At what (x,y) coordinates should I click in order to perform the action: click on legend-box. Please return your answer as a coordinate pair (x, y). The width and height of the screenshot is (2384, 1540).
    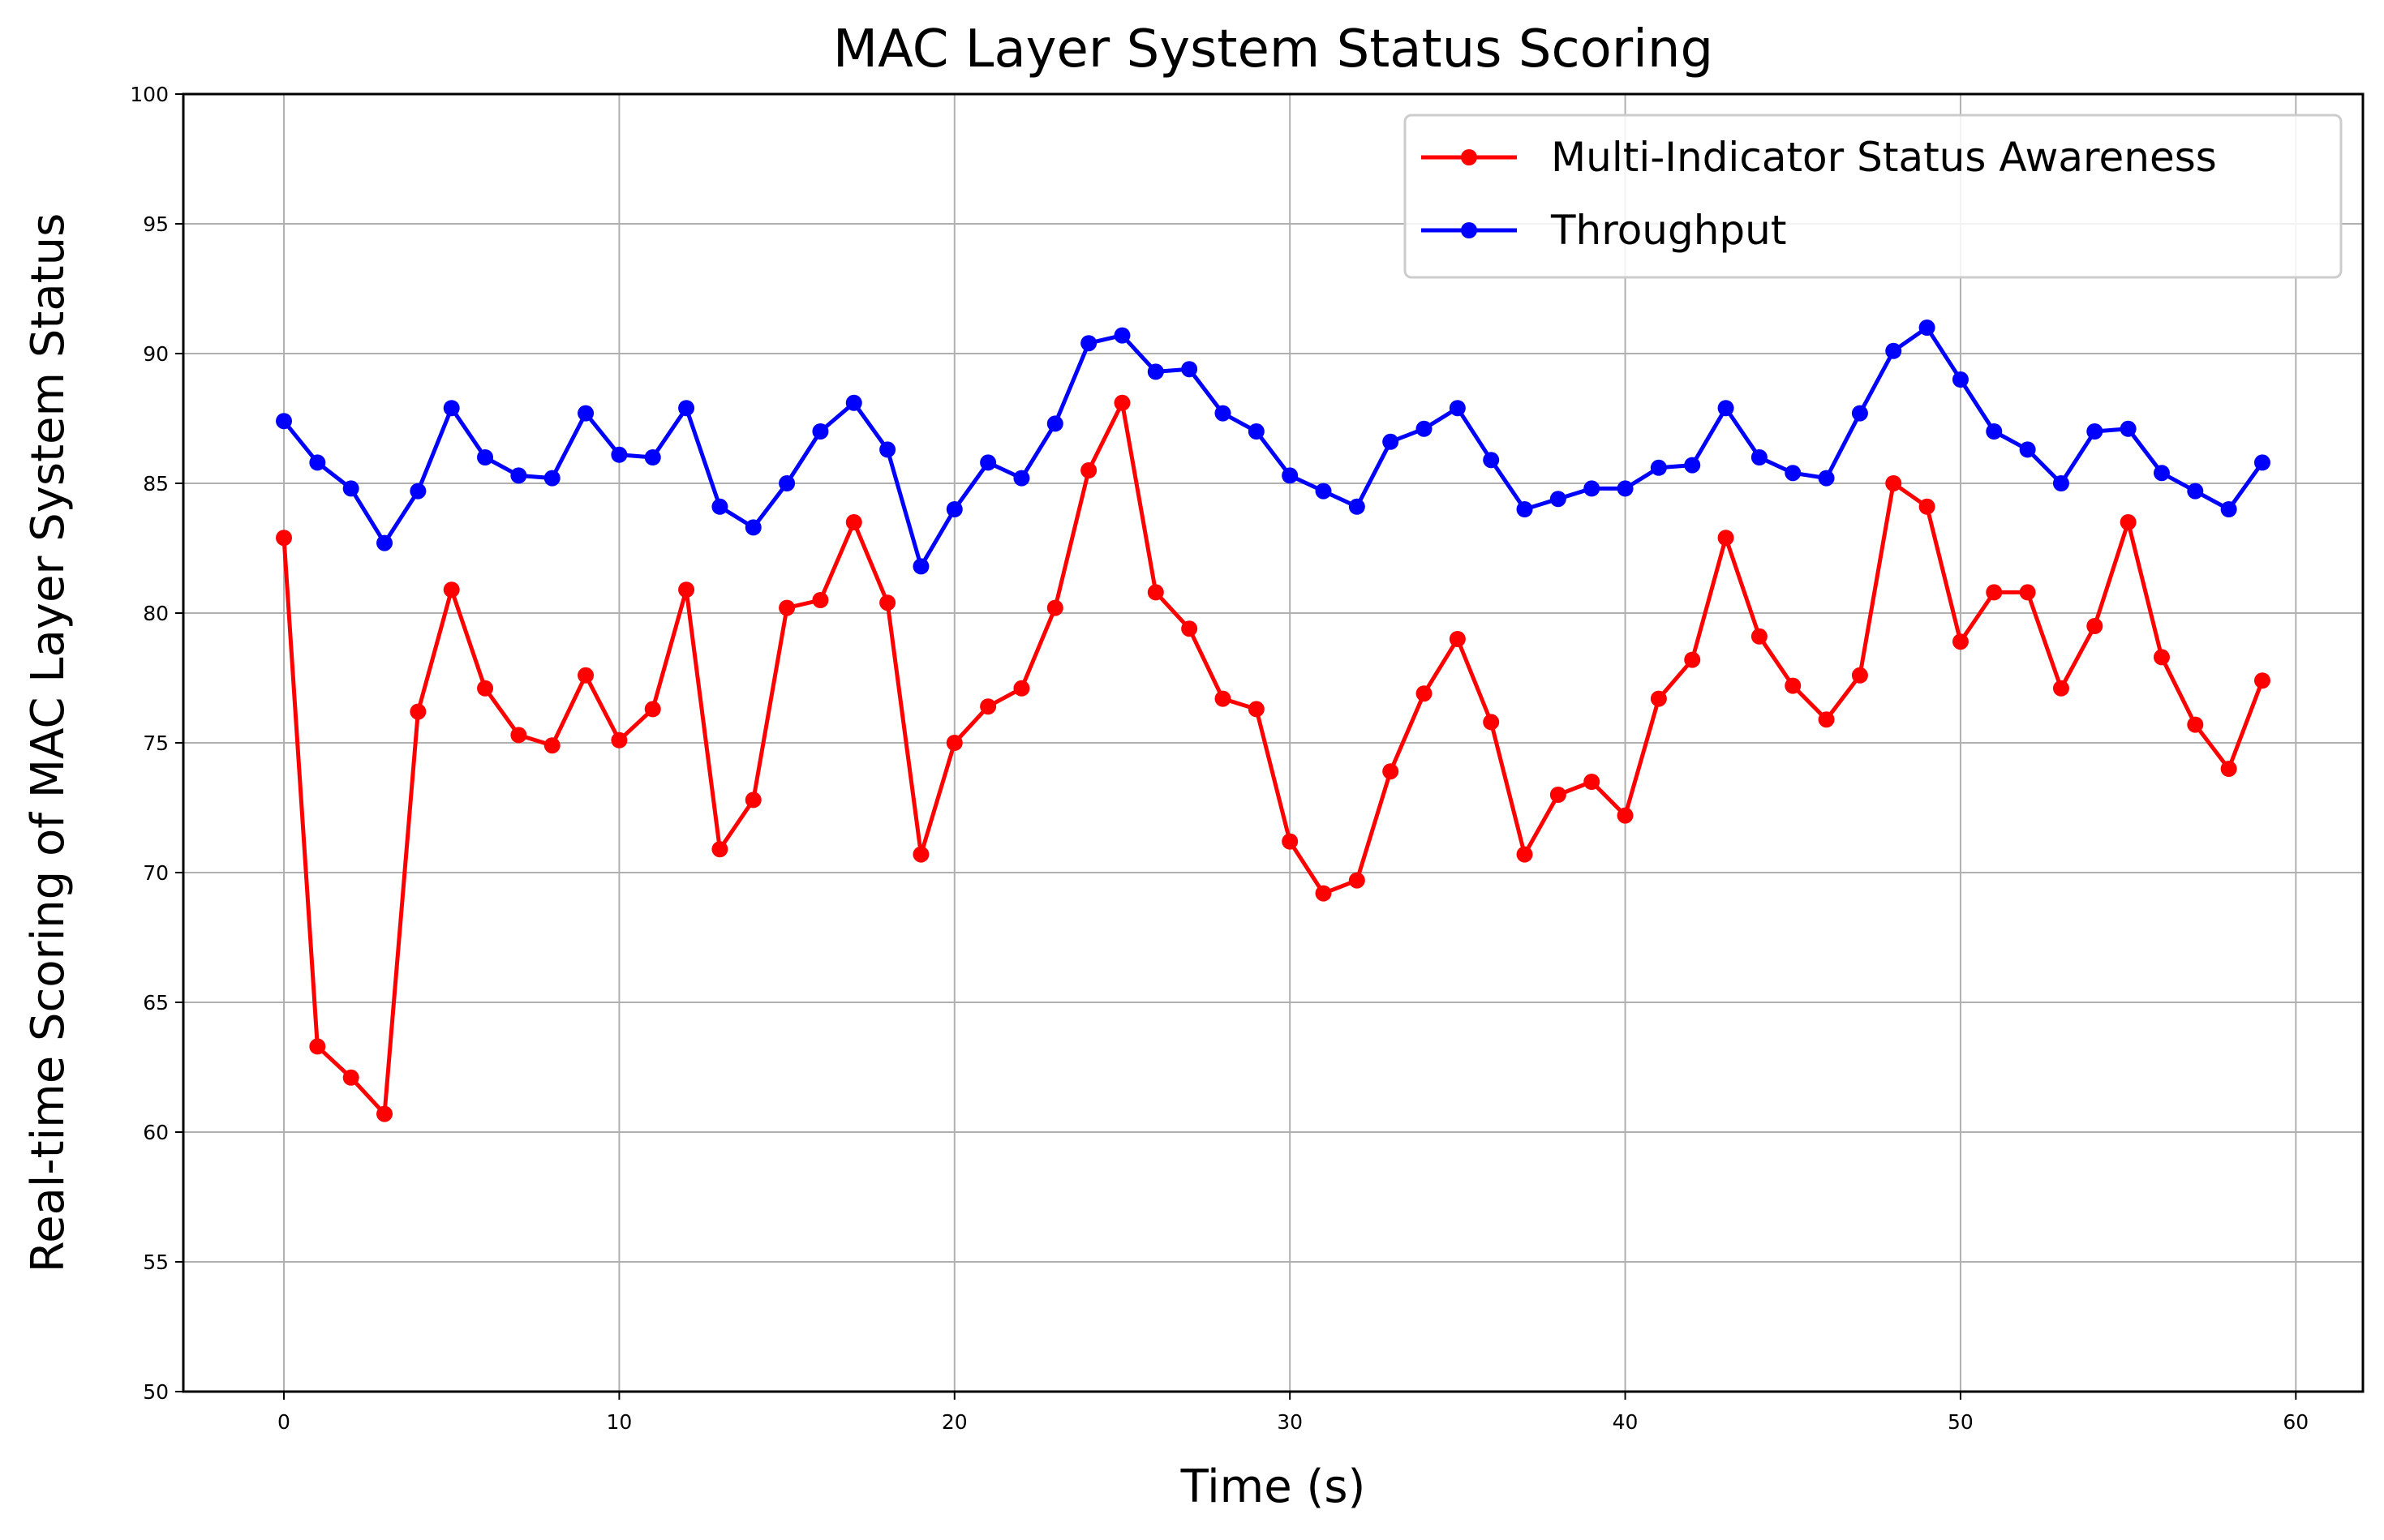
    Looking at the image, I should click on (1873, 196).